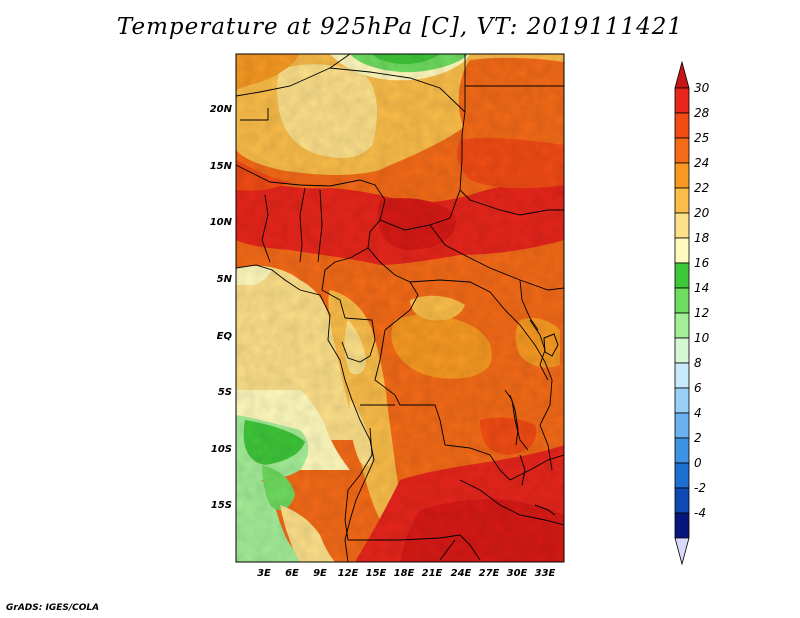 This screenshot has height=618, width=800. Describe the element at coordinates (224, 279) in the screenshot. I see `lat-label: 5N` at that location.